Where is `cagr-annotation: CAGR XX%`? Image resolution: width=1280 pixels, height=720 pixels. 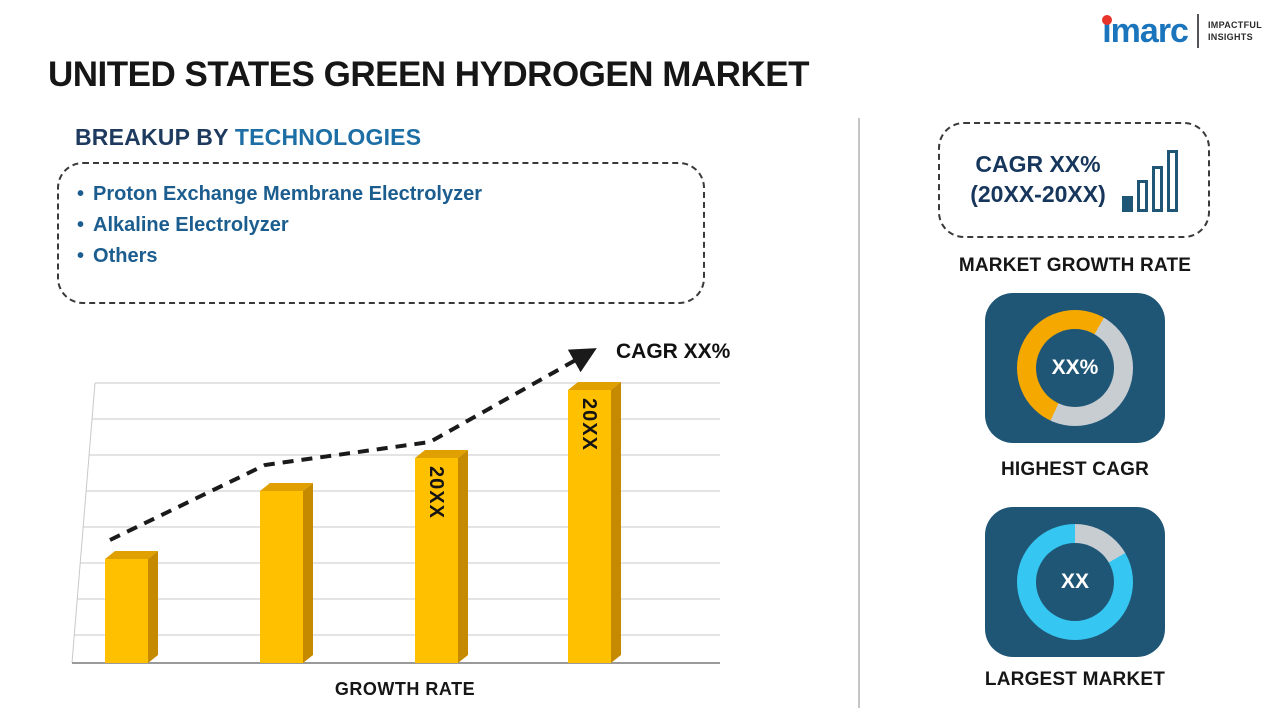 cagr-annotation: CAGR XX% is located at coordinates (673, 351).